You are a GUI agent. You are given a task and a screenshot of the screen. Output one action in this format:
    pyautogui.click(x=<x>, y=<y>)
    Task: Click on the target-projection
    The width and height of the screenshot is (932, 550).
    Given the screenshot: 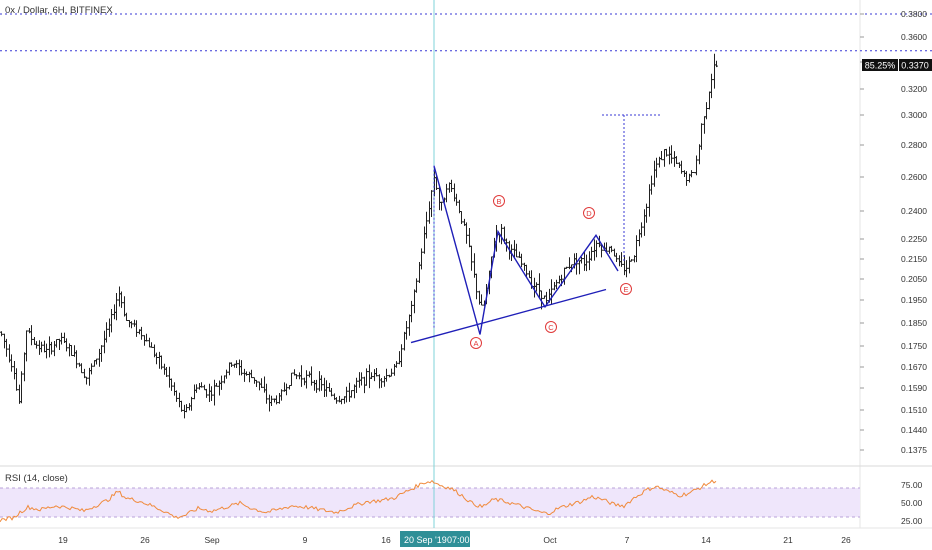 What is the action you would take?
    pyautogui.click(x=632, y=187)
    